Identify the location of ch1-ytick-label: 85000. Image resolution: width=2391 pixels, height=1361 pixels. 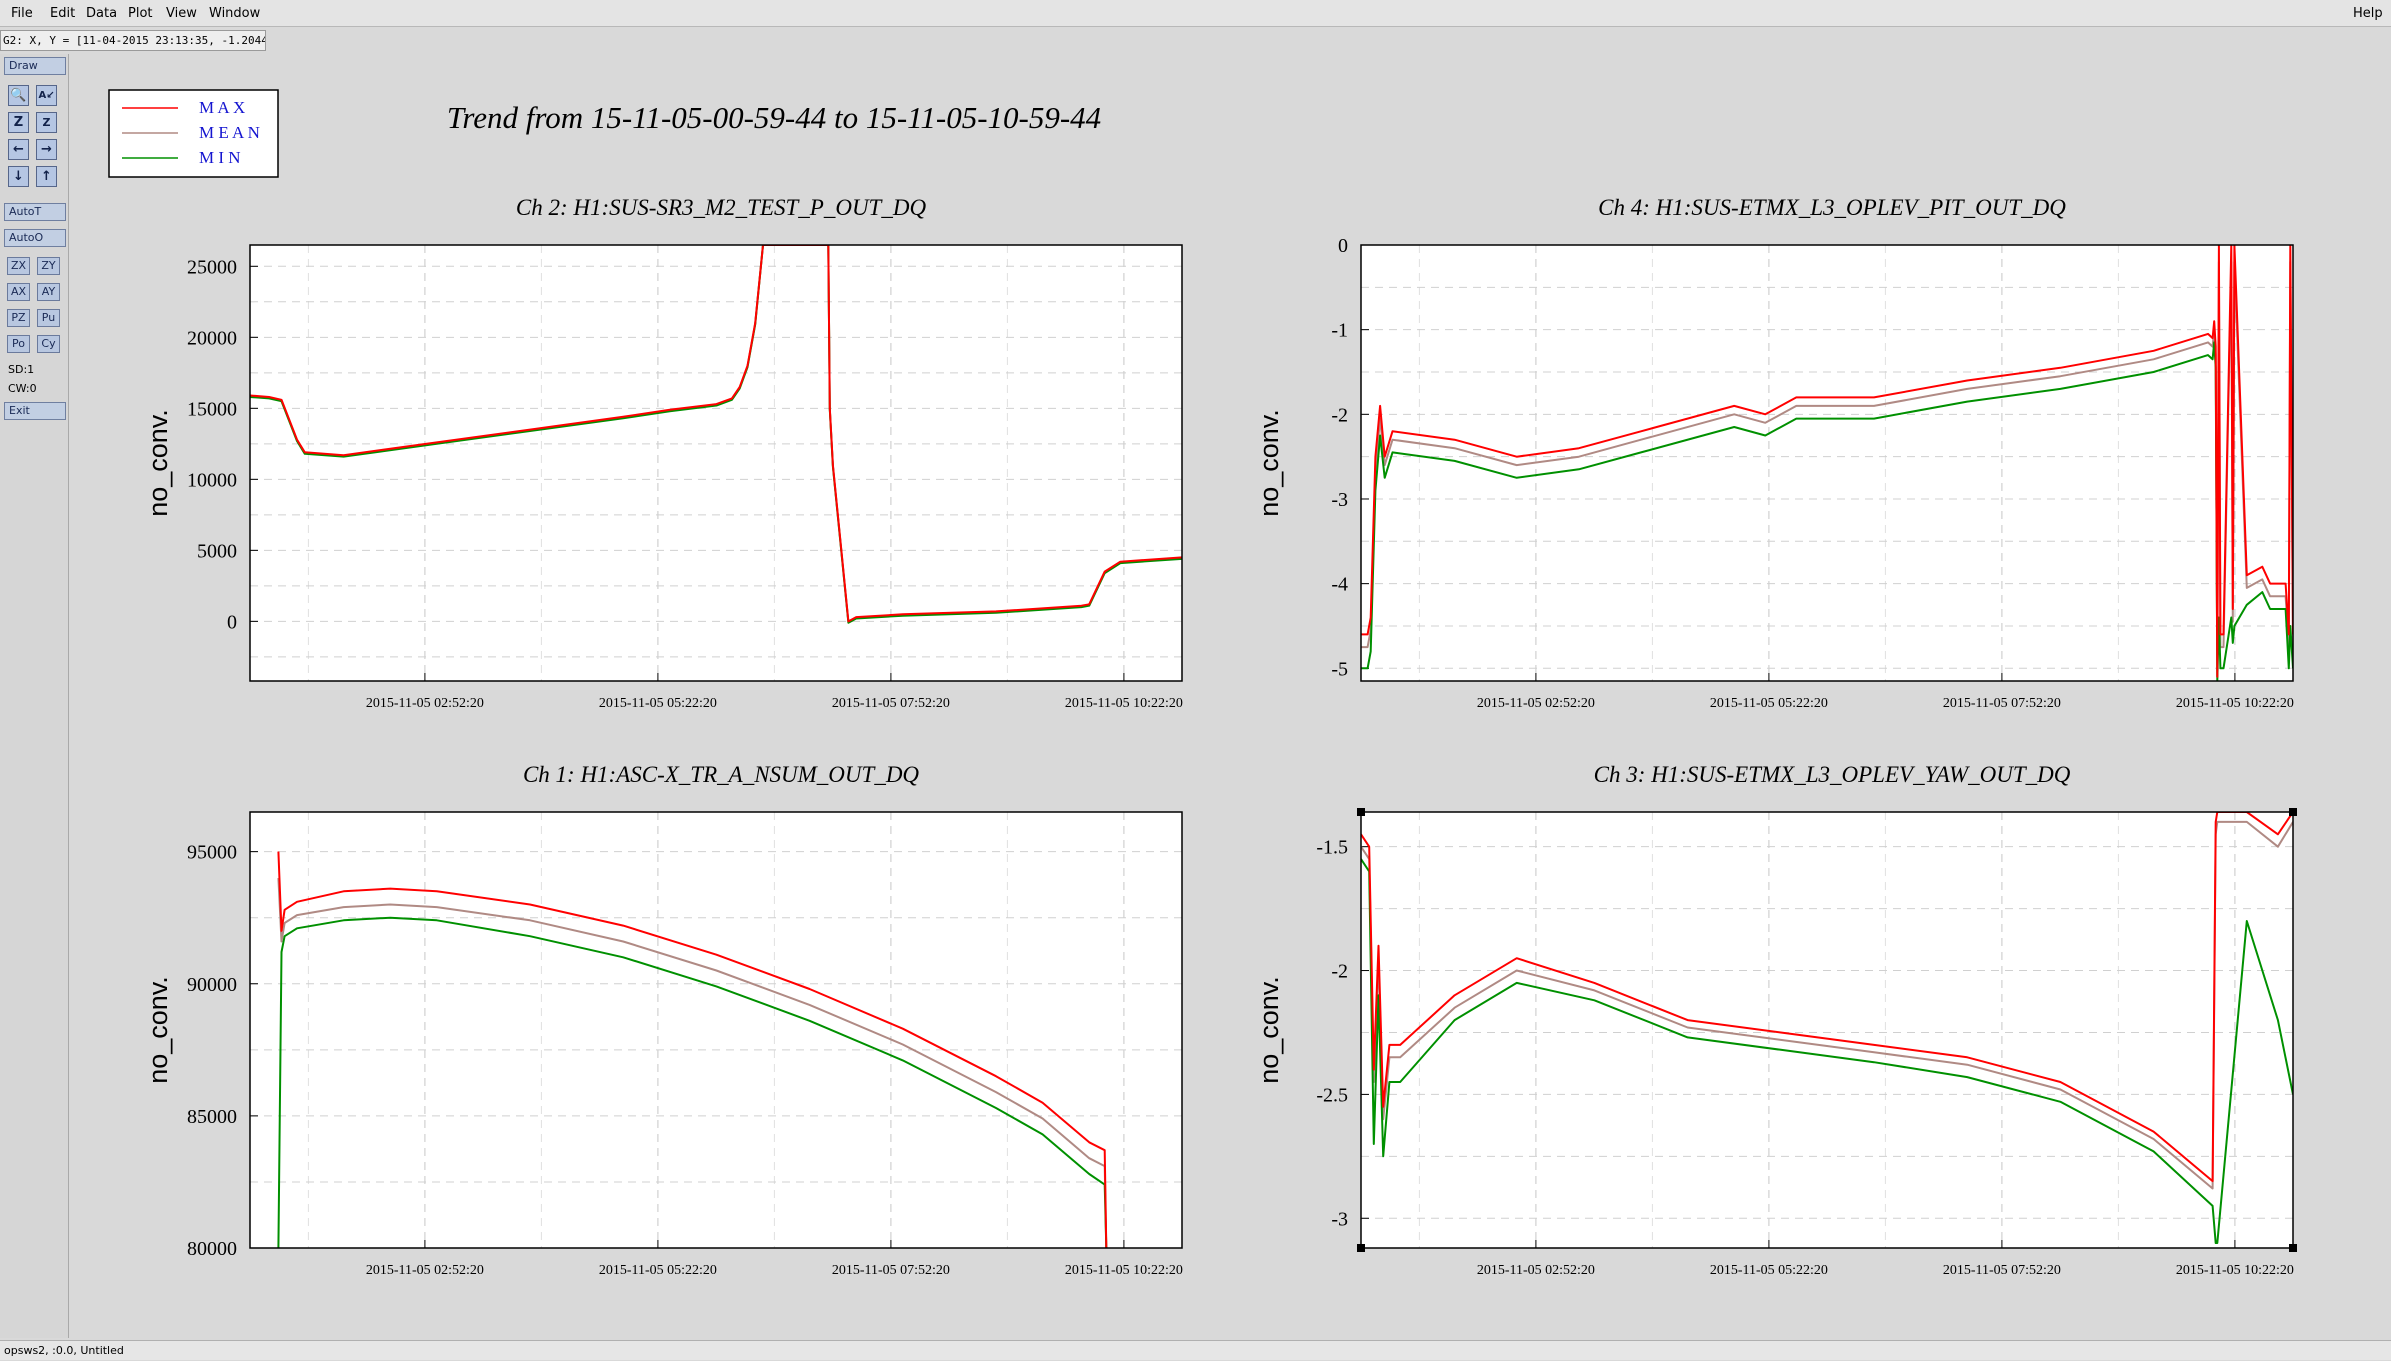
(212, 1117).